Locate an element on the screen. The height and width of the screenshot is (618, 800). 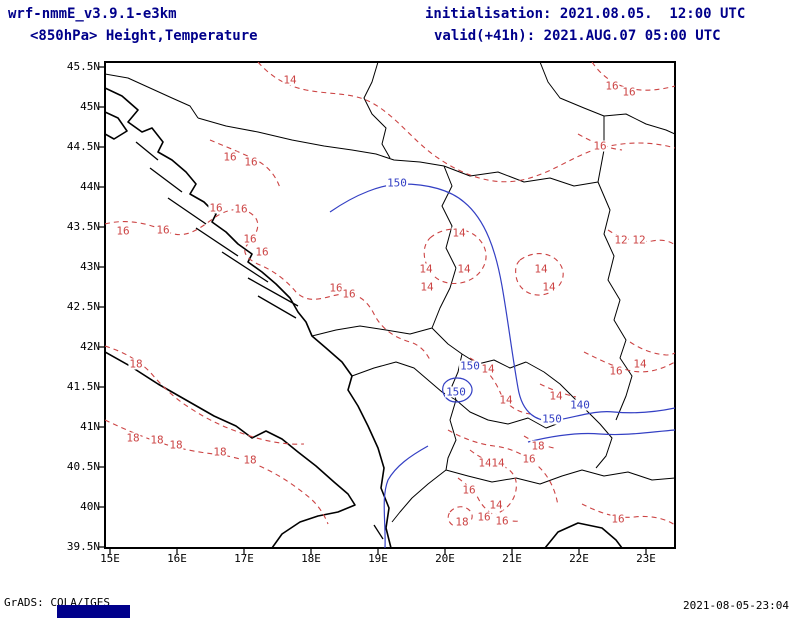
x-axis-tick-label: 15E is located at coordinates (110, 558).